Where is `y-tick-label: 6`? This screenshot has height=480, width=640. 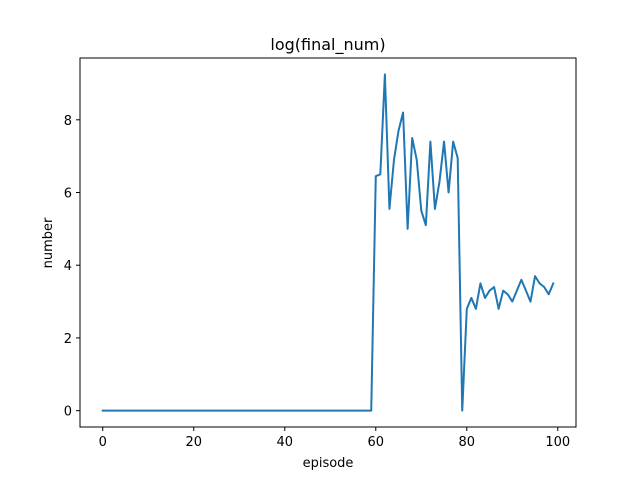
y-tick-label: 6 is located at coordinates (68, 194).